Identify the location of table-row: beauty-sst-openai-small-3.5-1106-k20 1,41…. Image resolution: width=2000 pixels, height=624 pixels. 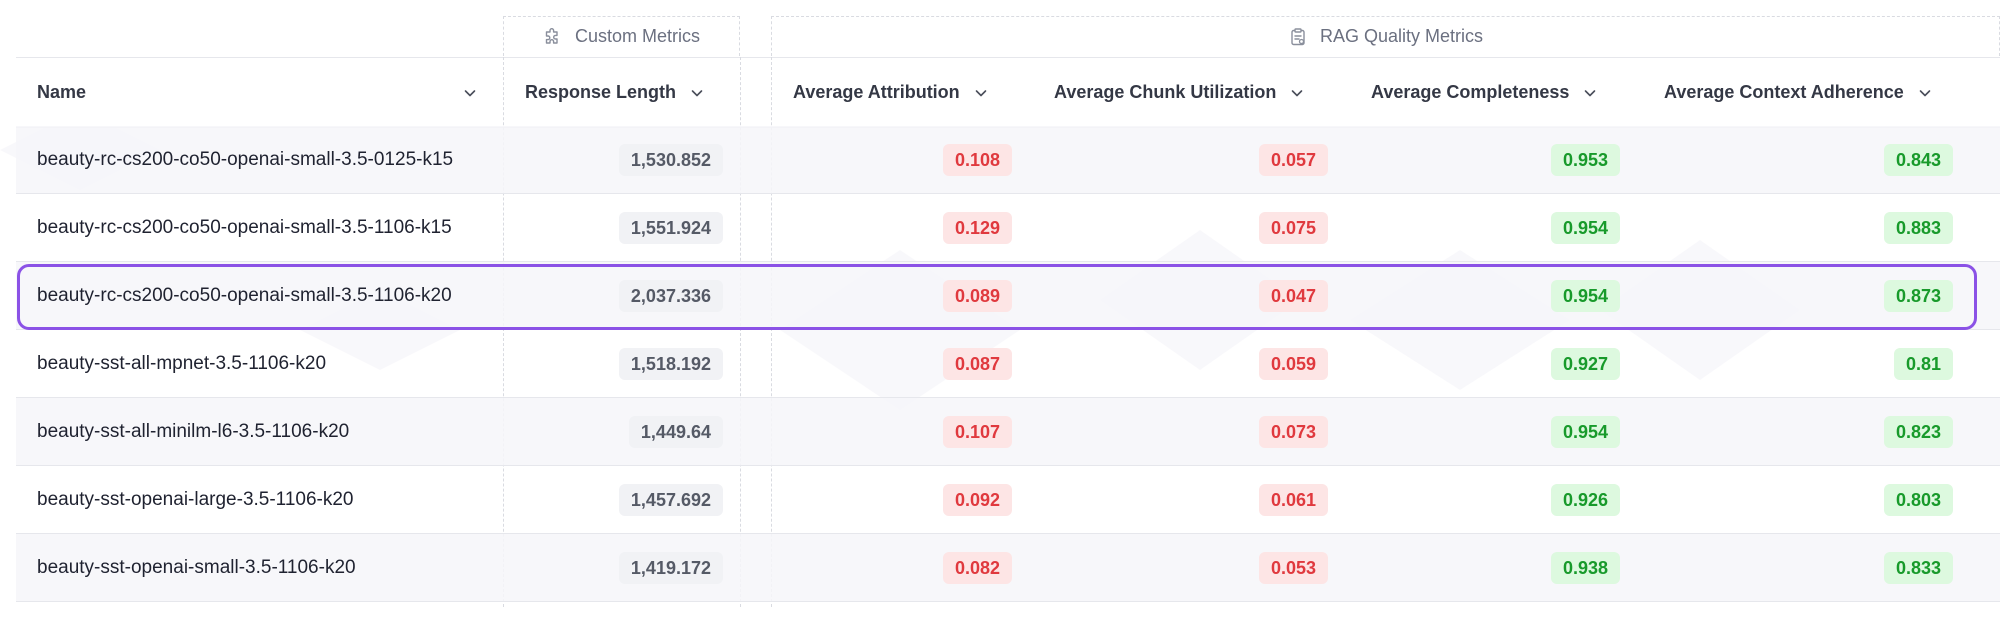
(1008, 568).